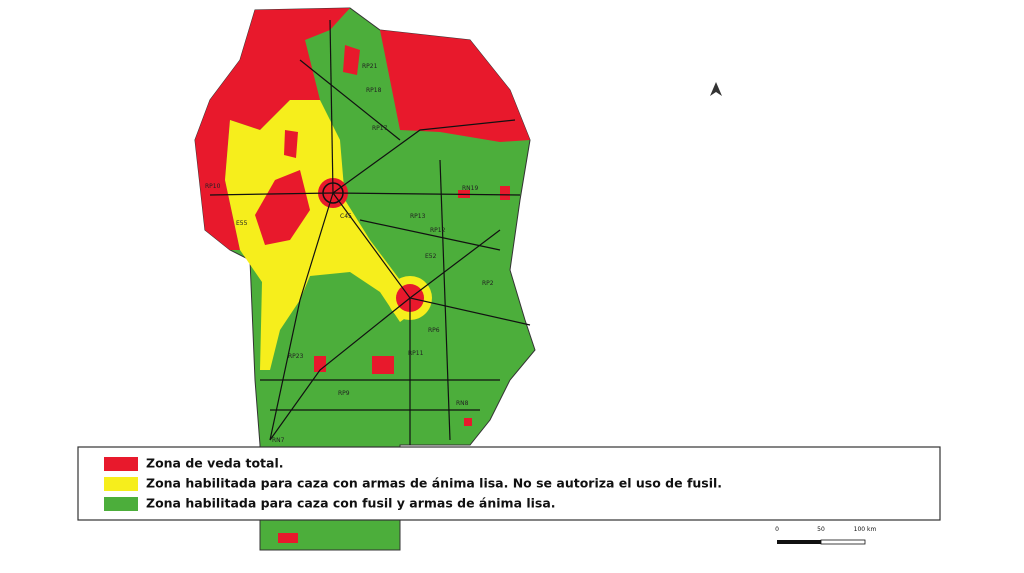 The height and width of the screenshot is (573, 1024). What do you see at coordinates (821, 529) in the screenshot?
I see `scale-label: 50` at bounding box center [821, 529].